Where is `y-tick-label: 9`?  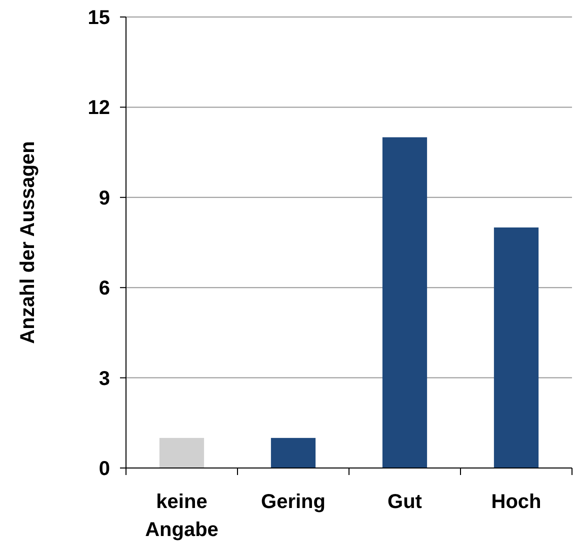 y-tick-label: 9 is located at coordinates (104, 198).